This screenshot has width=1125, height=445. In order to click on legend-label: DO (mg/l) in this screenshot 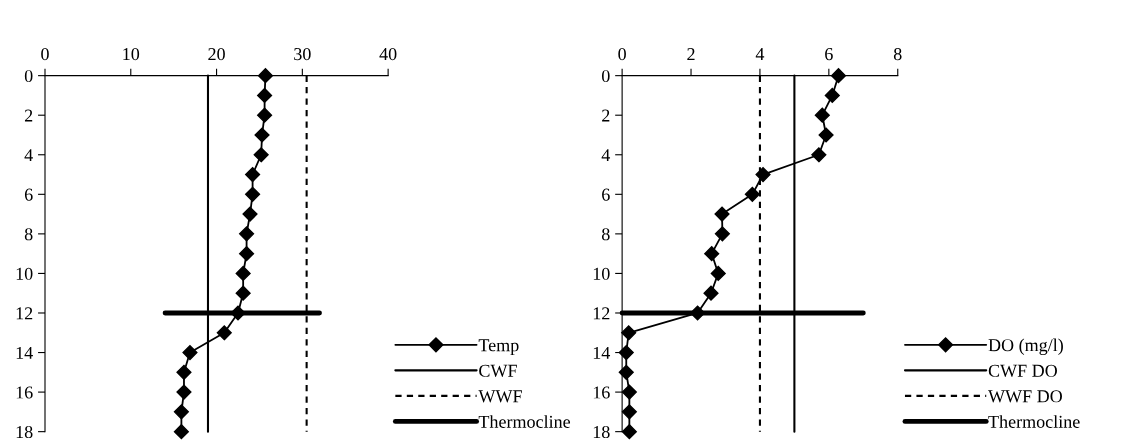, I will do `click(1025, 347)`.